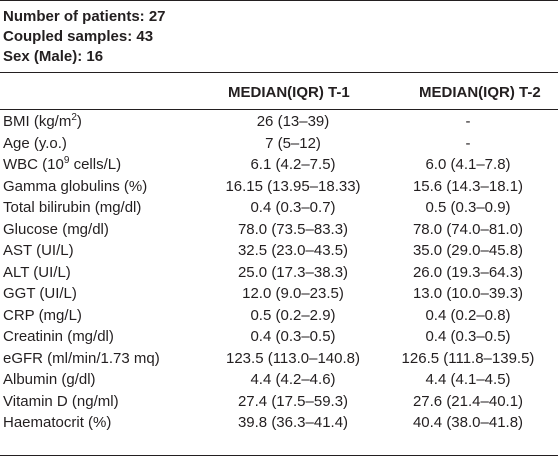  Describe the element at coordinates (468, 315) in the screenshot. I see `value-t2: 0.4 (0.2–0.8)` at that location.